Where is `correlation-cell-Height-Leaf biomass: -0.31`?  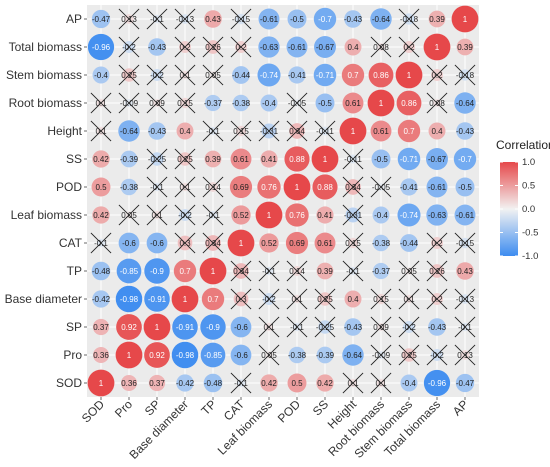
correlation-cell-Height-Leaf biomass: -0.31 is located at coordinates (269, 131).